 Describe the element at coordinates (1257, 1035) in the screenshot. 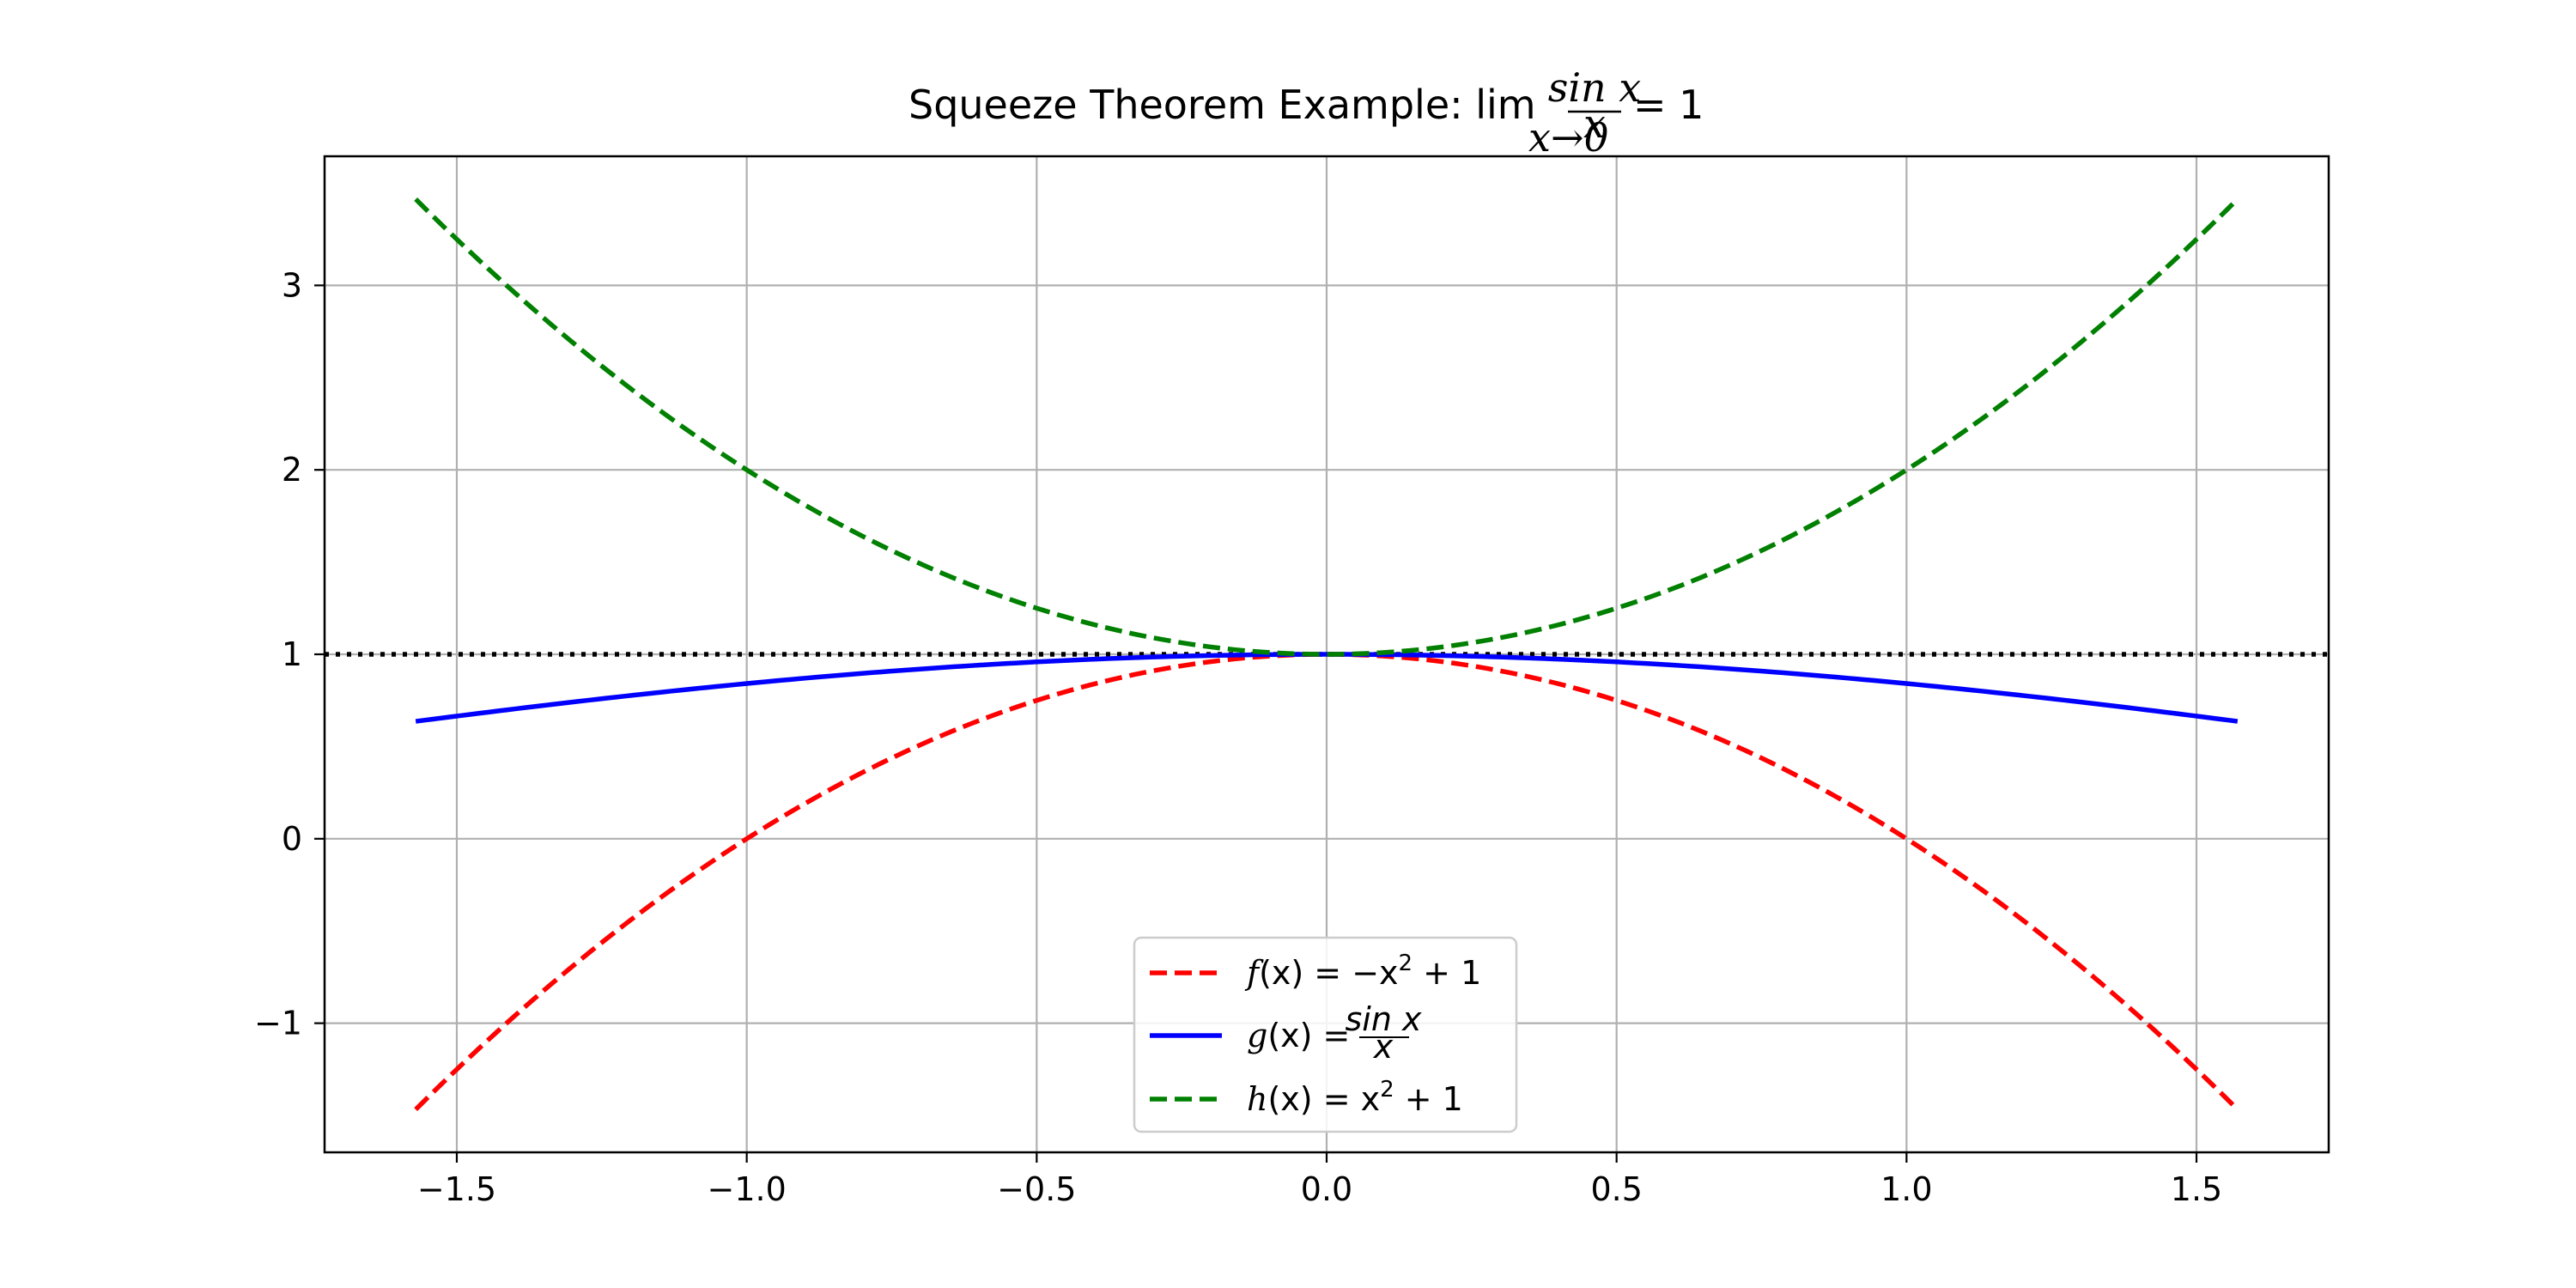

I see `legend-g-prefix: g` at that location.